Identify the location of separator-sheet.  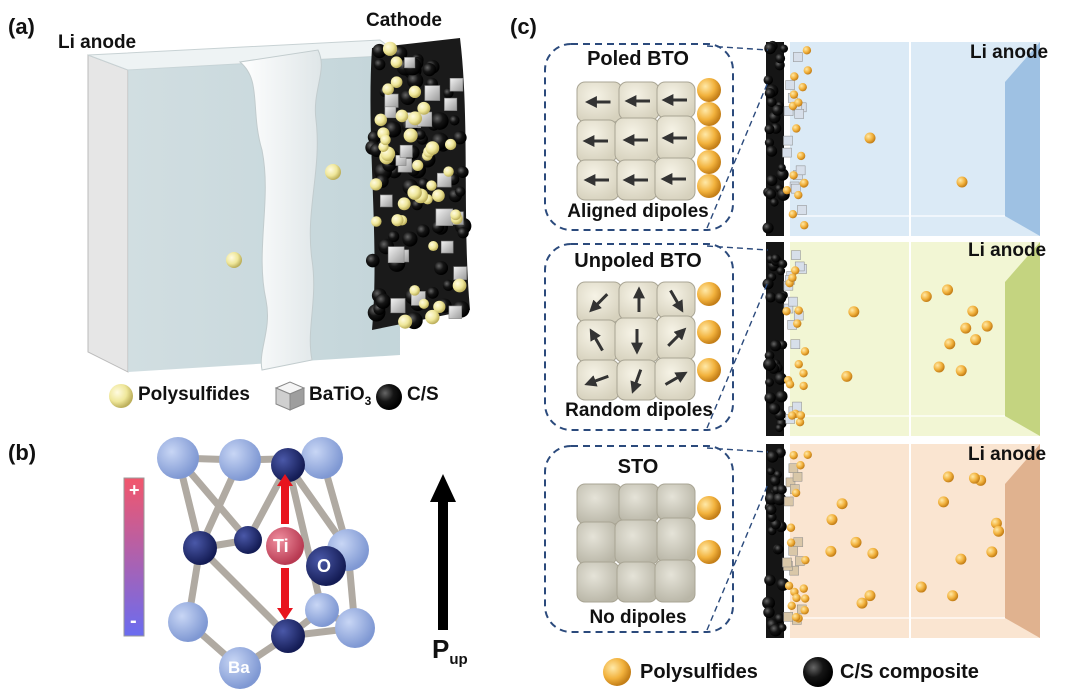
(280, 210).